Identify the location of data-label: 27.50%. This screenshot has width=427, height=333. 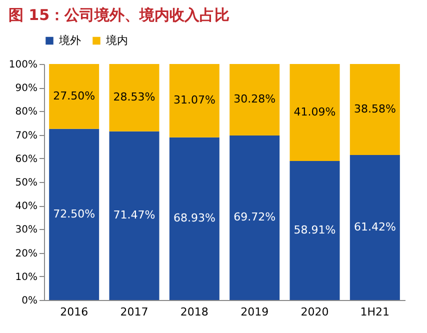
(74, 95).